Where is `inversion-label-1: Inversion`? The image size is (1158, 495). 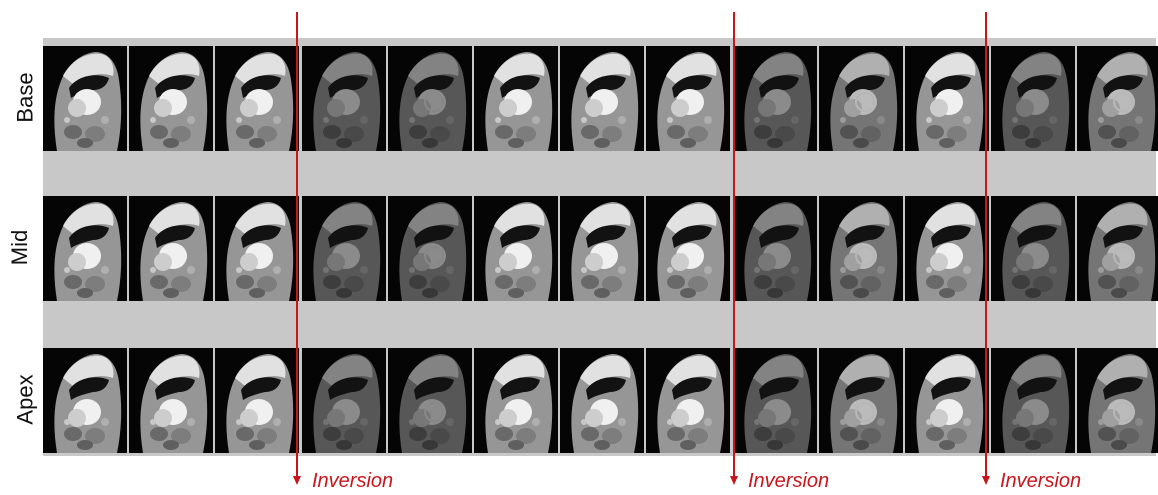
inversion-label-1: Inversion is located at coordinates (353, 481).